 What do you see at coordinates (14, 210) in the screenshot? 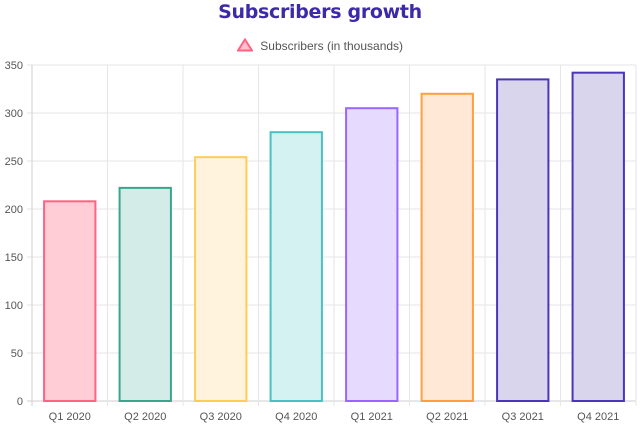
I see `y-tick-label: 200` at bounding box center [14, 210].